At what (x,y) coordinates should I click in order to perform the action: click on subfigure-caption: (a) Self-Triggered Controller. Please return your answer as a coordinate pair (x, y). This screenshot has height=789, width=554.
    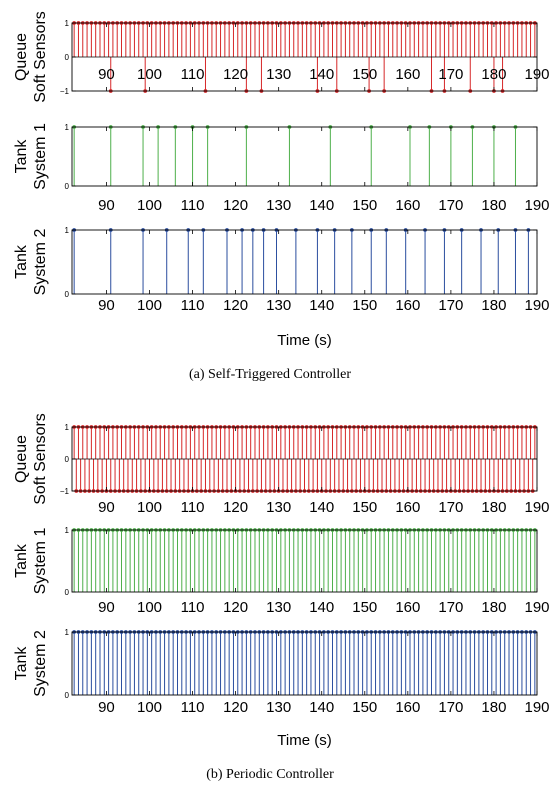
    Looking at the image, I should click on (270, 374).